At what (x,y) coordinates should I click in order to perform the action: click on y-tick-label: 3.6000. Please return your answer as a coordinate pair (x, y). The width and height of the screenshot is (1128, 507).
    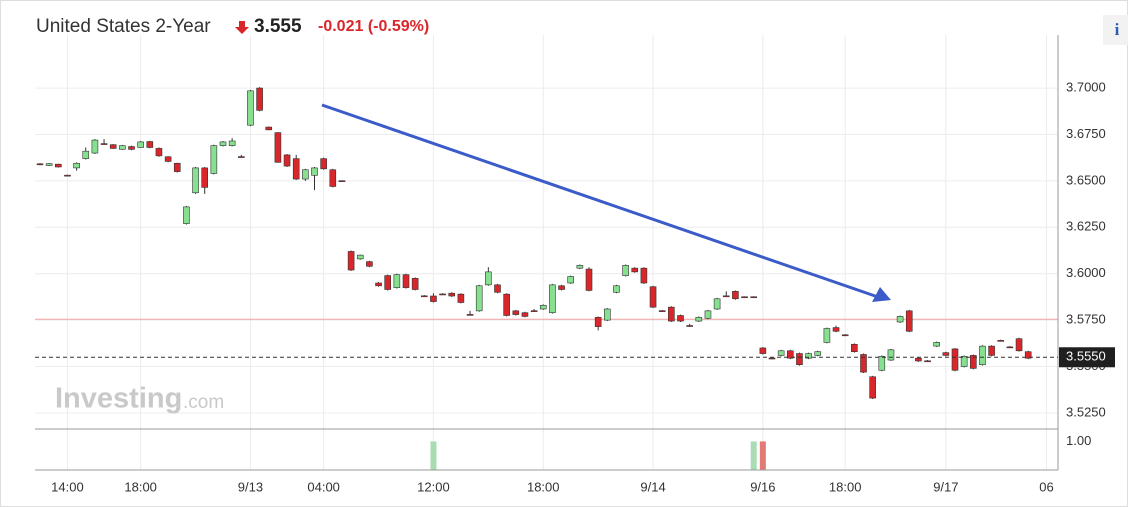
    Looking at the image, I should click on (1086, 272).